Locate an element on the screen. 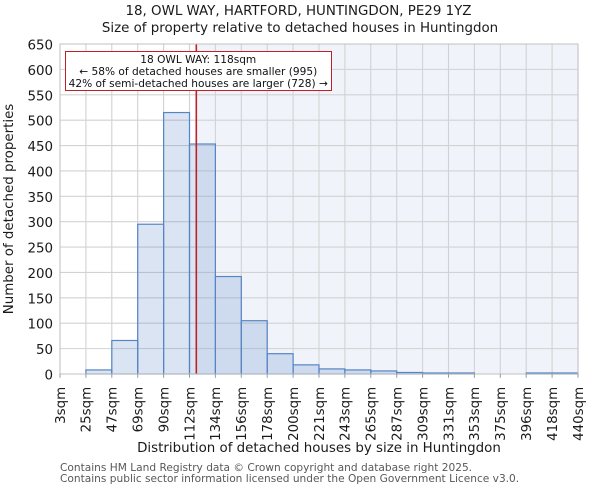  x-tick-label: 440sqm is located at coordinates (579, 414).